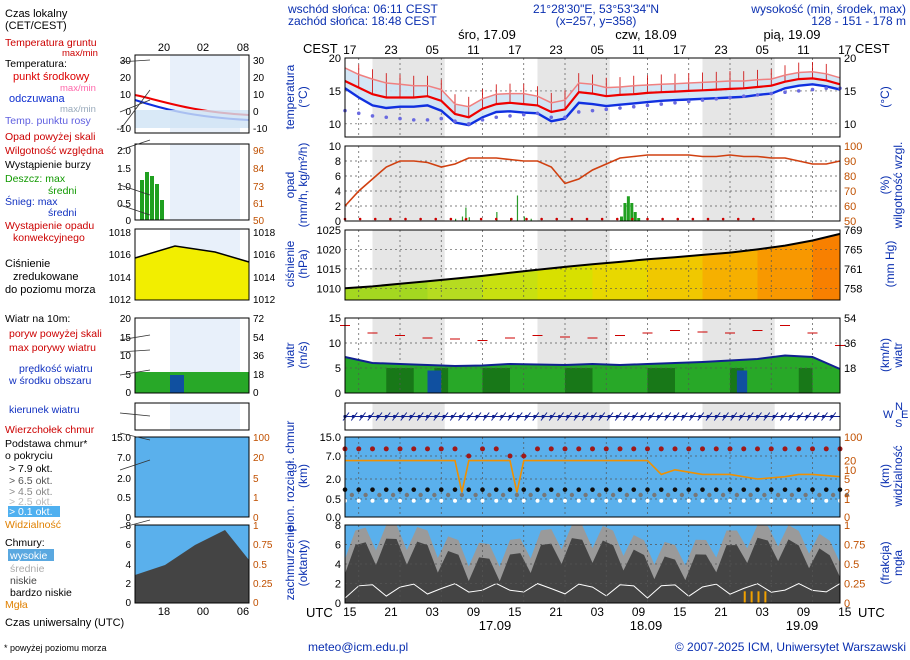 This screenshot has height=660, width=910. What do you see at coordinates (335, 147) in the screenshot?
I see `precipitation-ytick: 10` at bounding box center [335, 147].